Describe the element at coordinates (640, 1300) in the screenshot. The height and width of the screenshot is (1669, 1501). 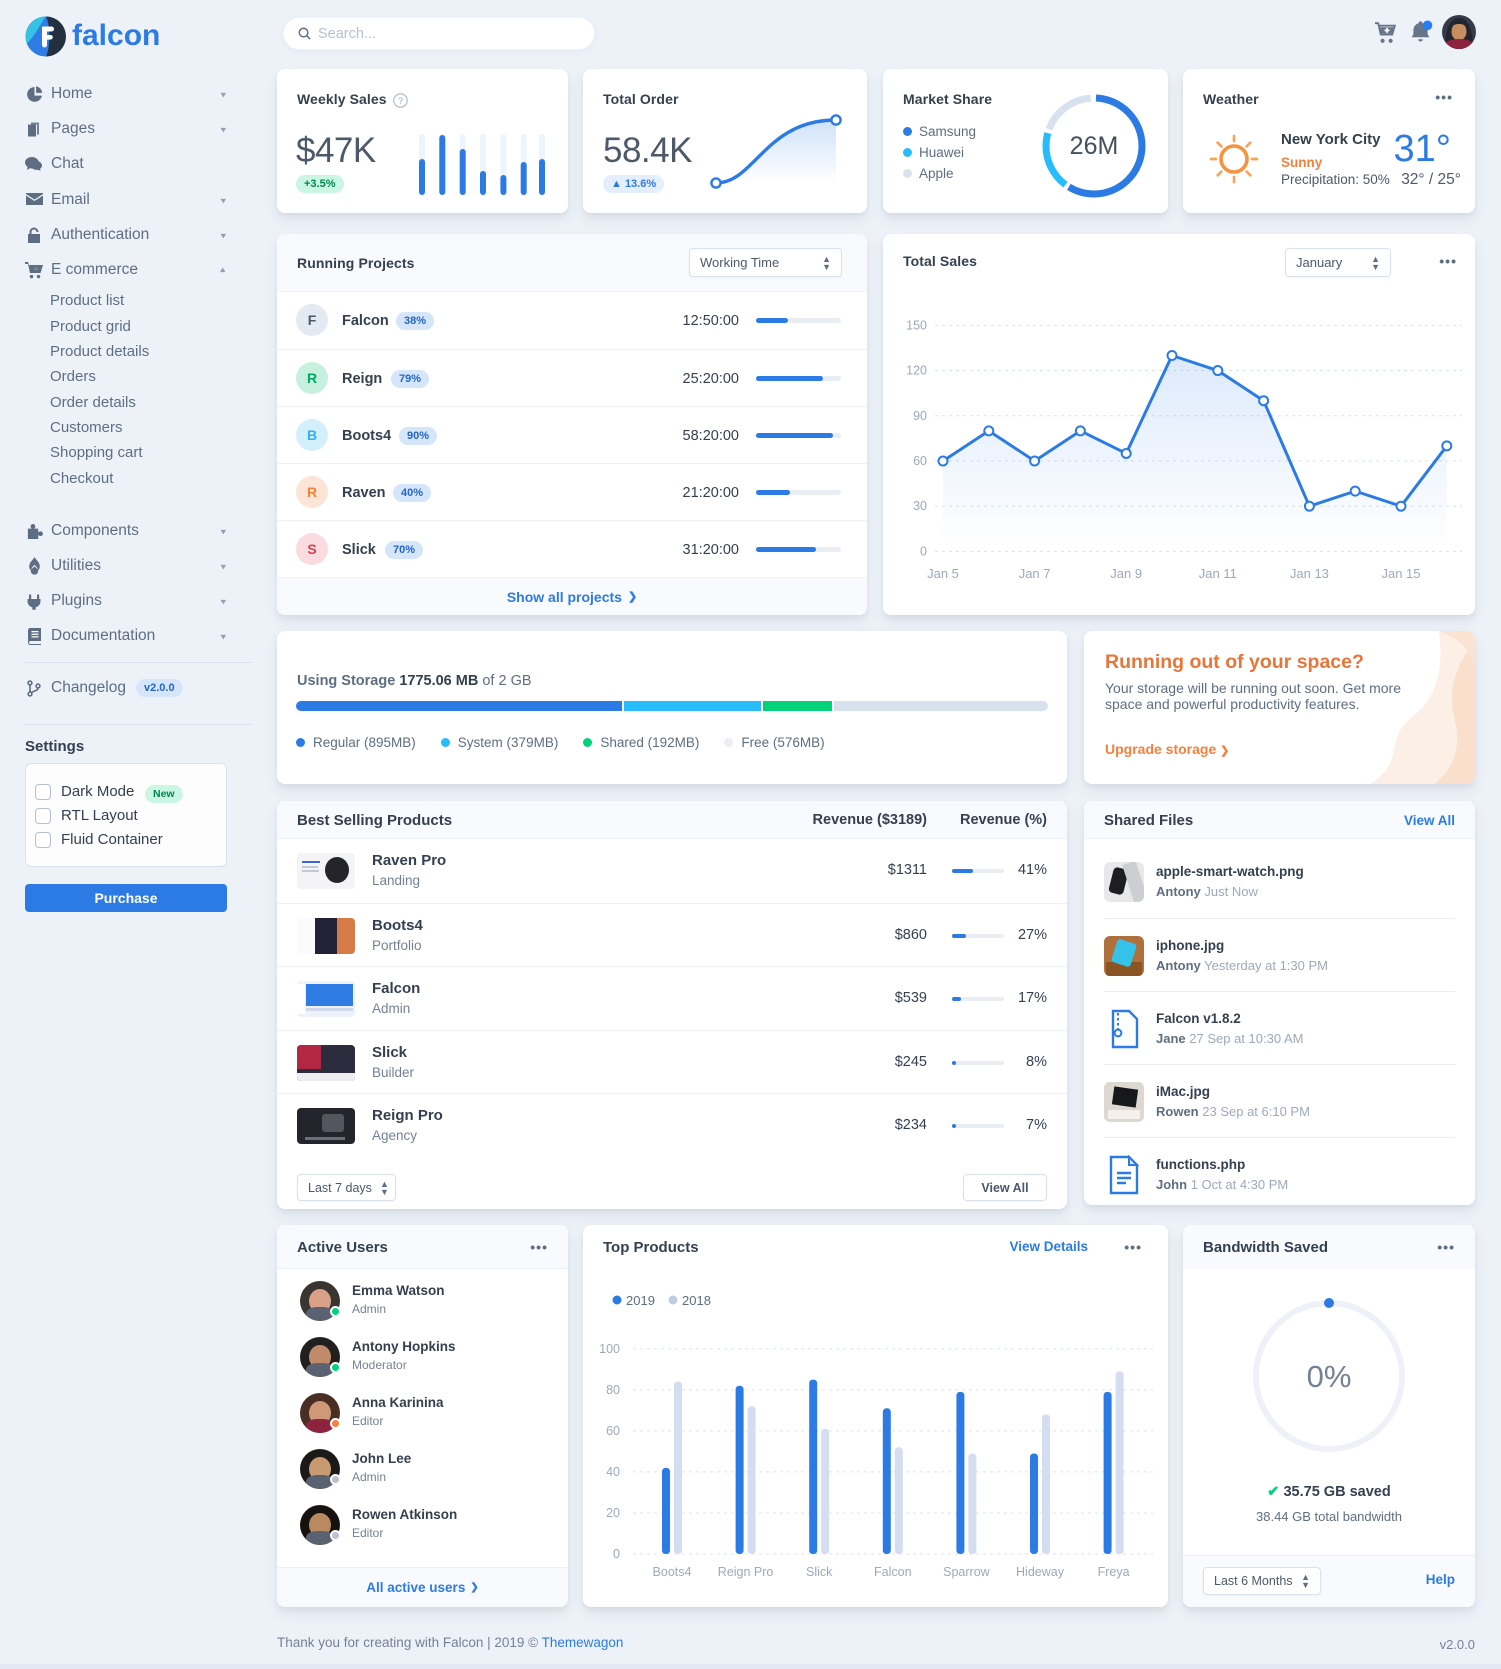
I see `svg-text: 2019` at that location.